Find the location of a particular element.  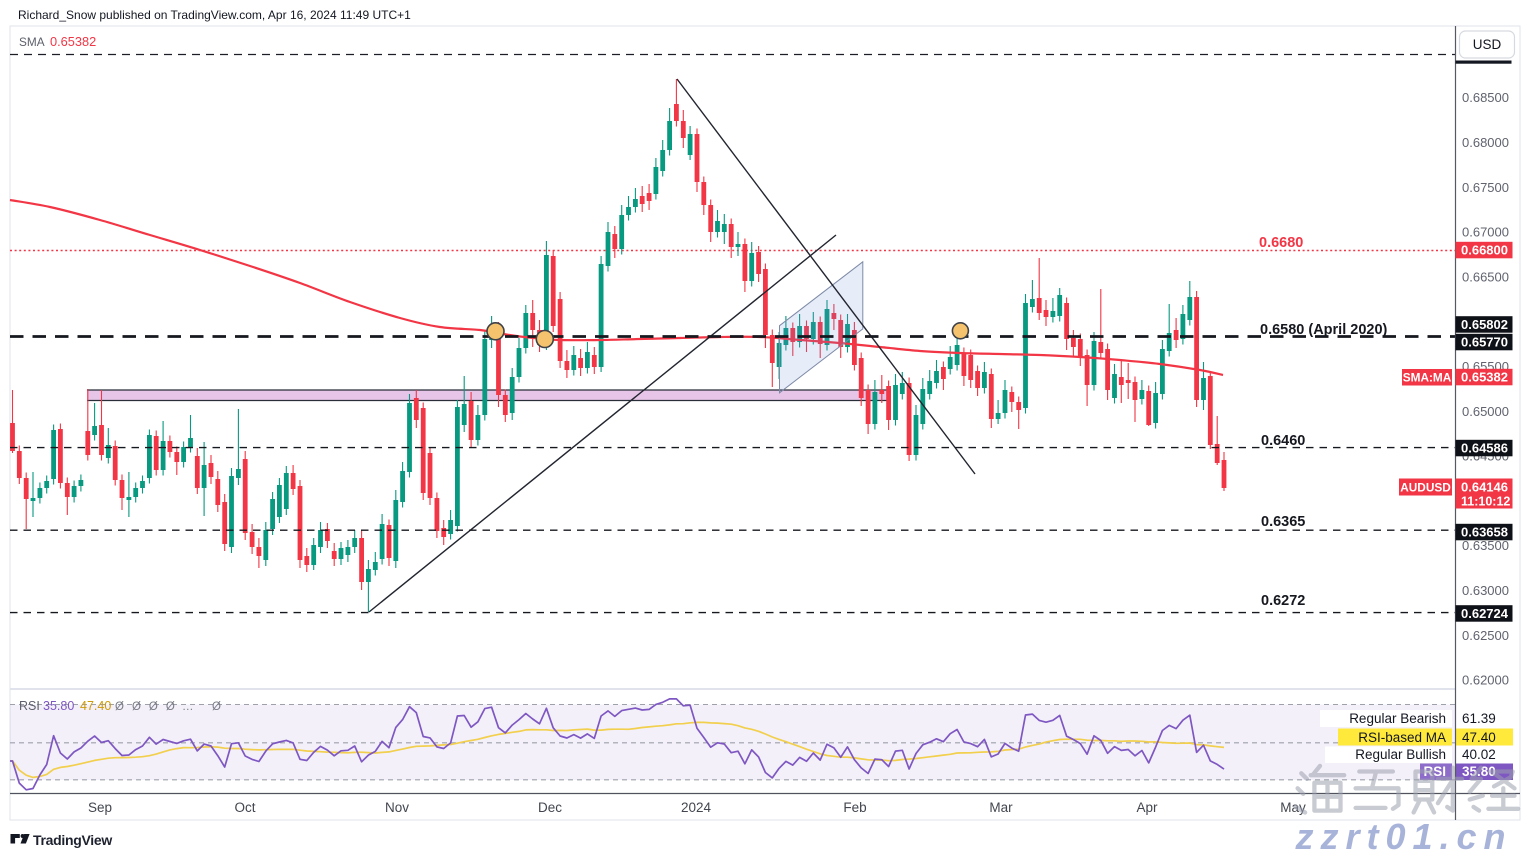

svg-text: ØØØØ is located at coordinates (149, 707).